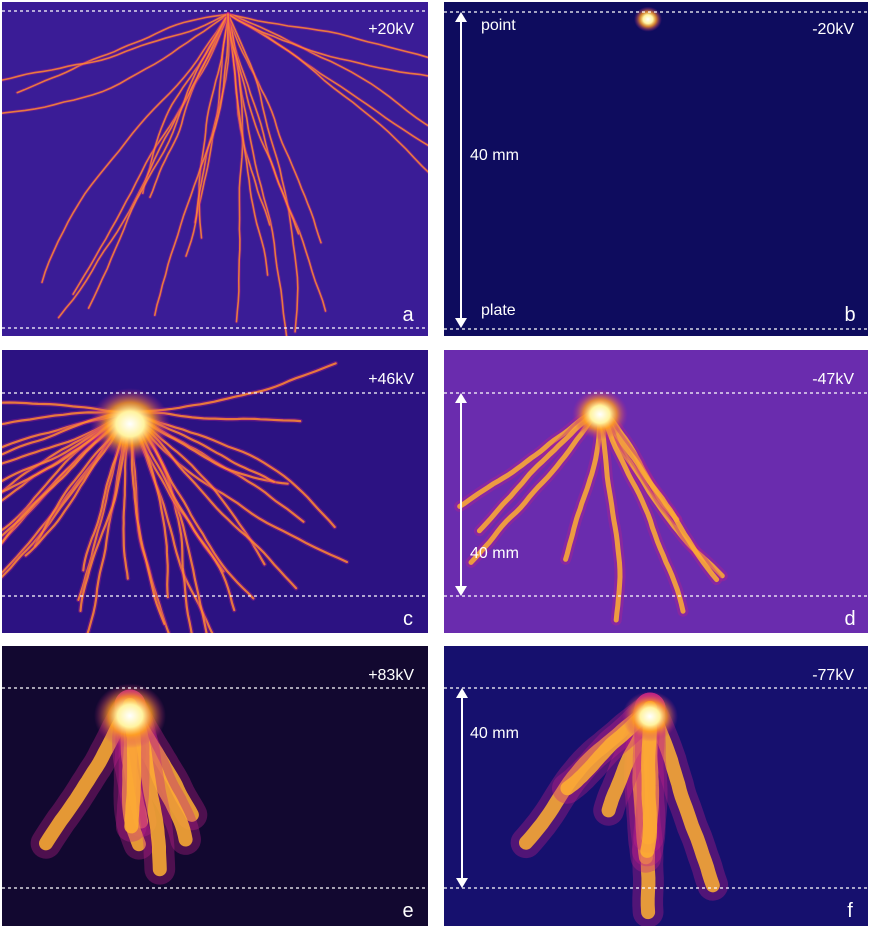 The height and width of the screenshot is (928, 872). I want to click on voltage-label: -77kV, so click(833, 675).